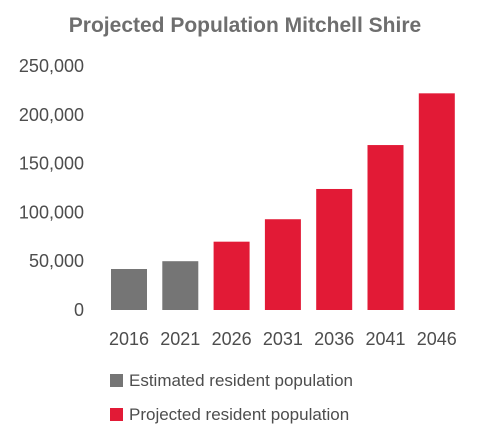 This screenshot has height=442, width=489. I want to click on y-tick-label: 100,000, so click(51, 212).